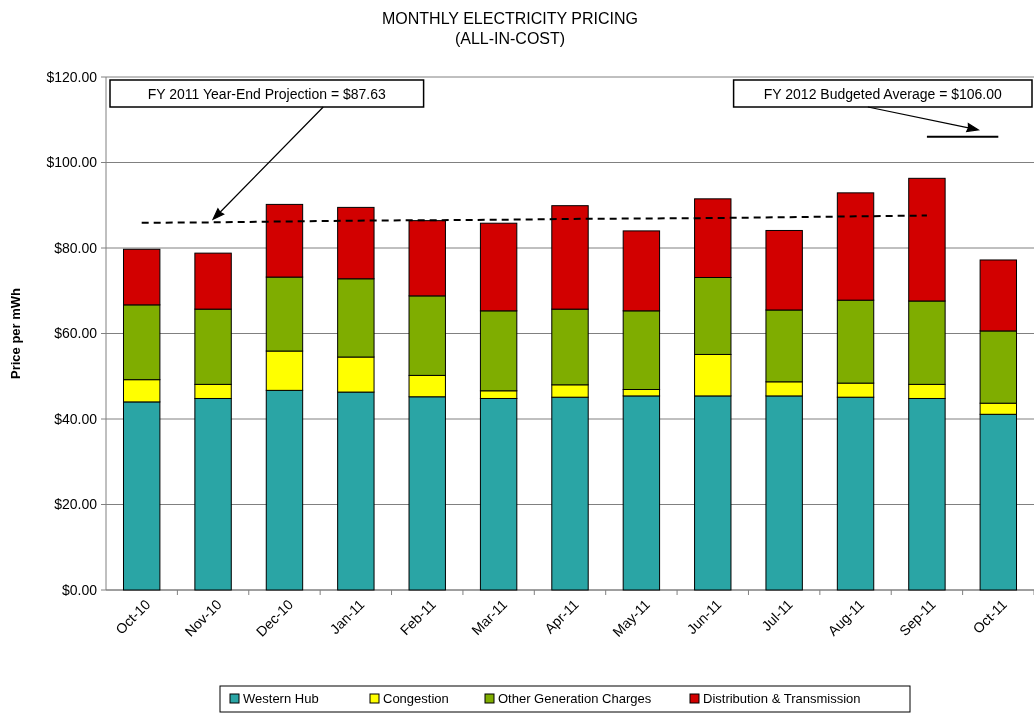 The image size is (1034, 717). I want to click on y-tick-label: $20.00, so click(76, 504).